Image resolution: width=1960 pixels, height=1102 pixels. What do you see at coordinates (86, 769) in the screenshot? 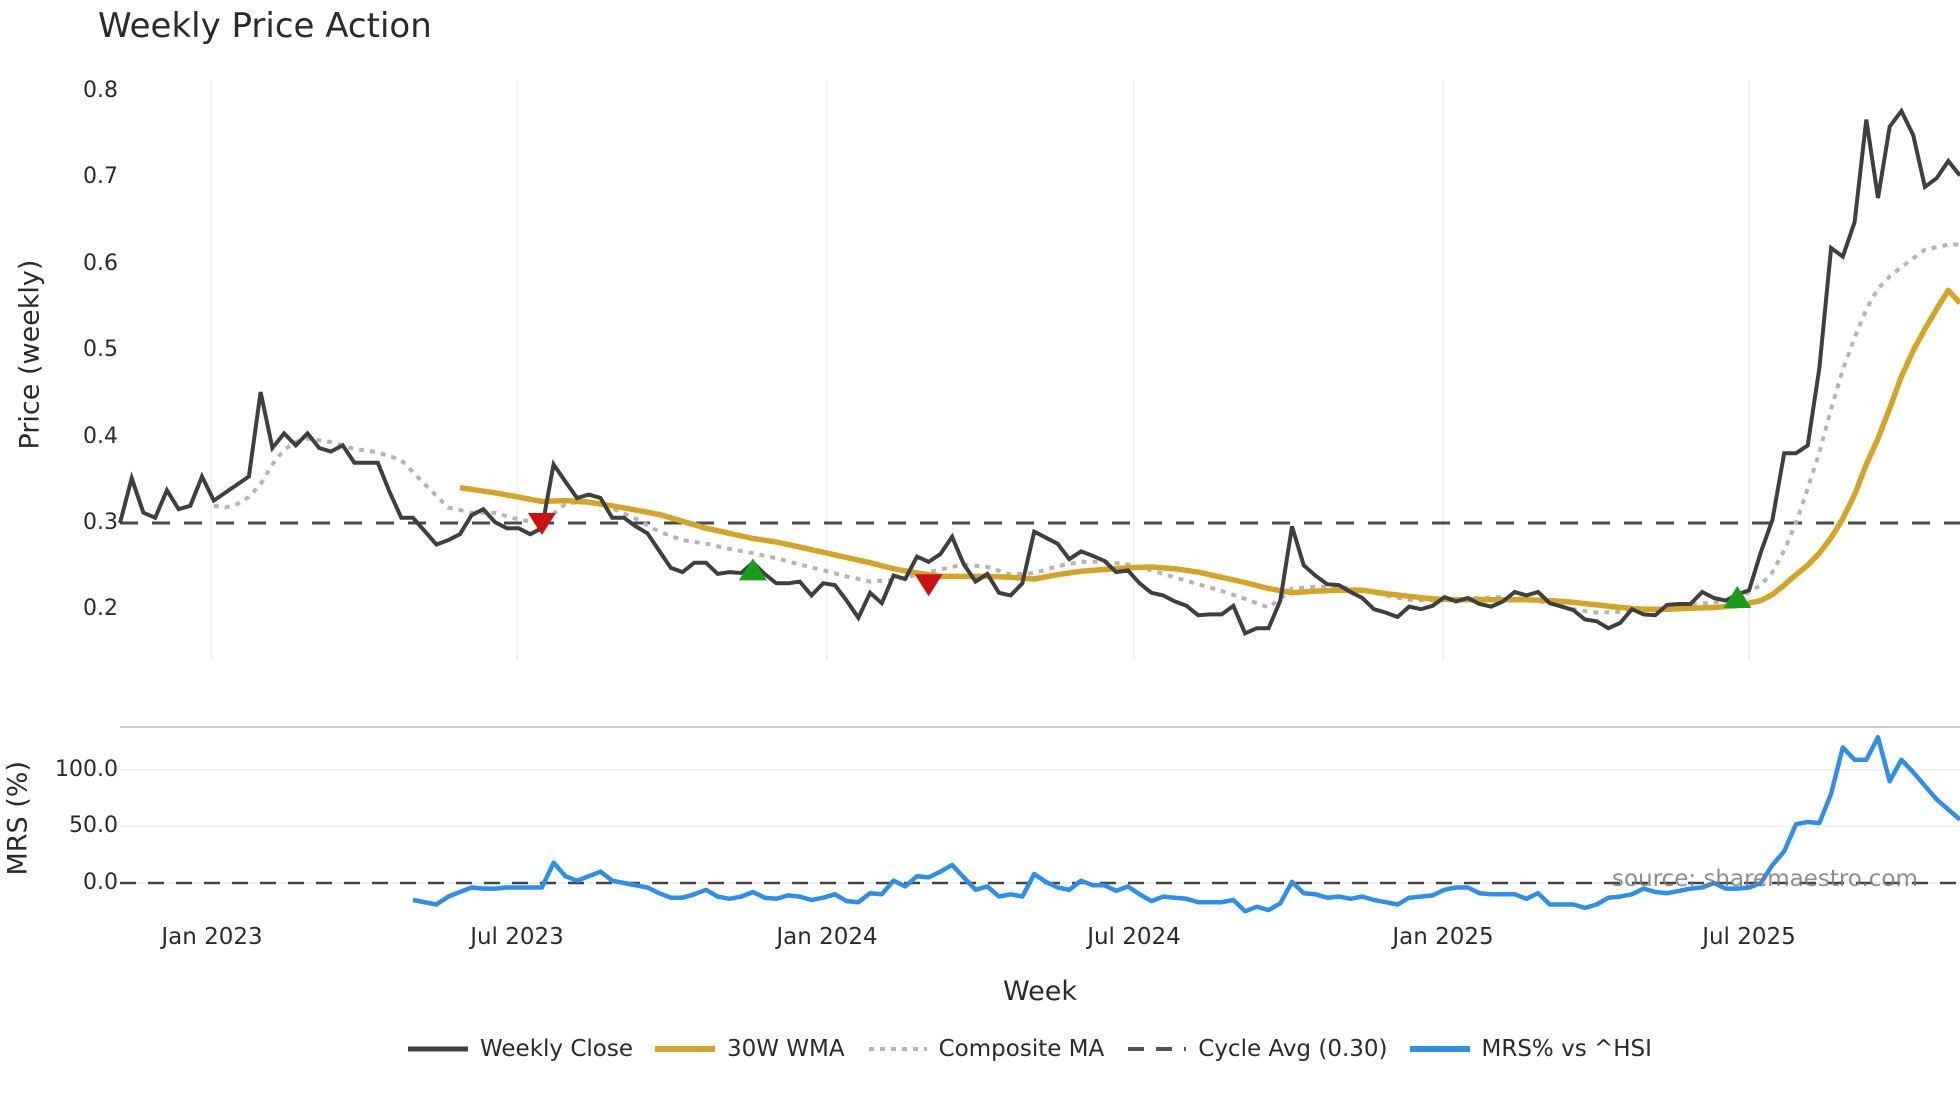
I see `mrs-ytick: 100.0` at bounding box center [86, 769].